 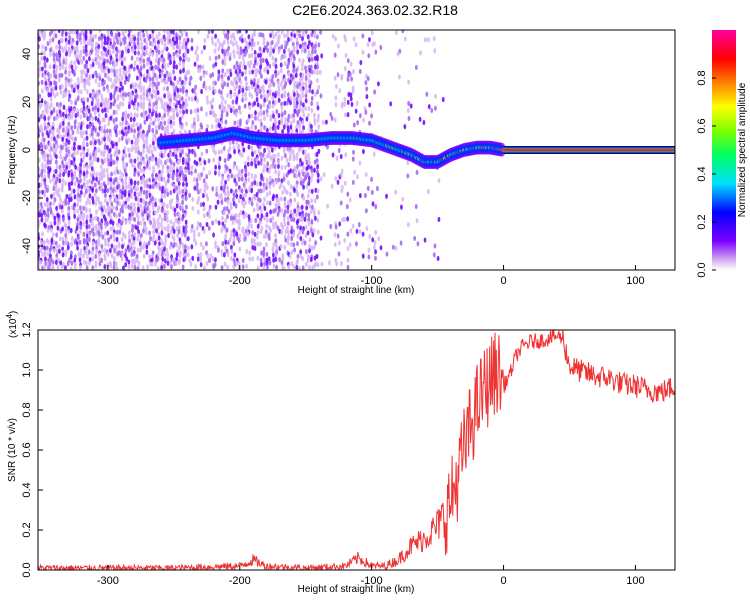 I want to click on snr-x-tick-label: -100, so click(x=372, y=581).